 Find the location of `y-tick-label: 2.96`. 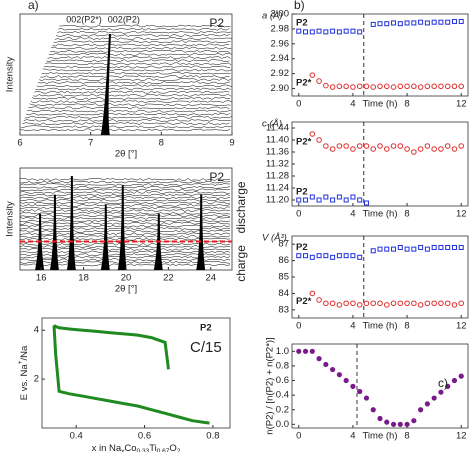

y-tick-label: 2.96 is located at coordinates (280, 43).